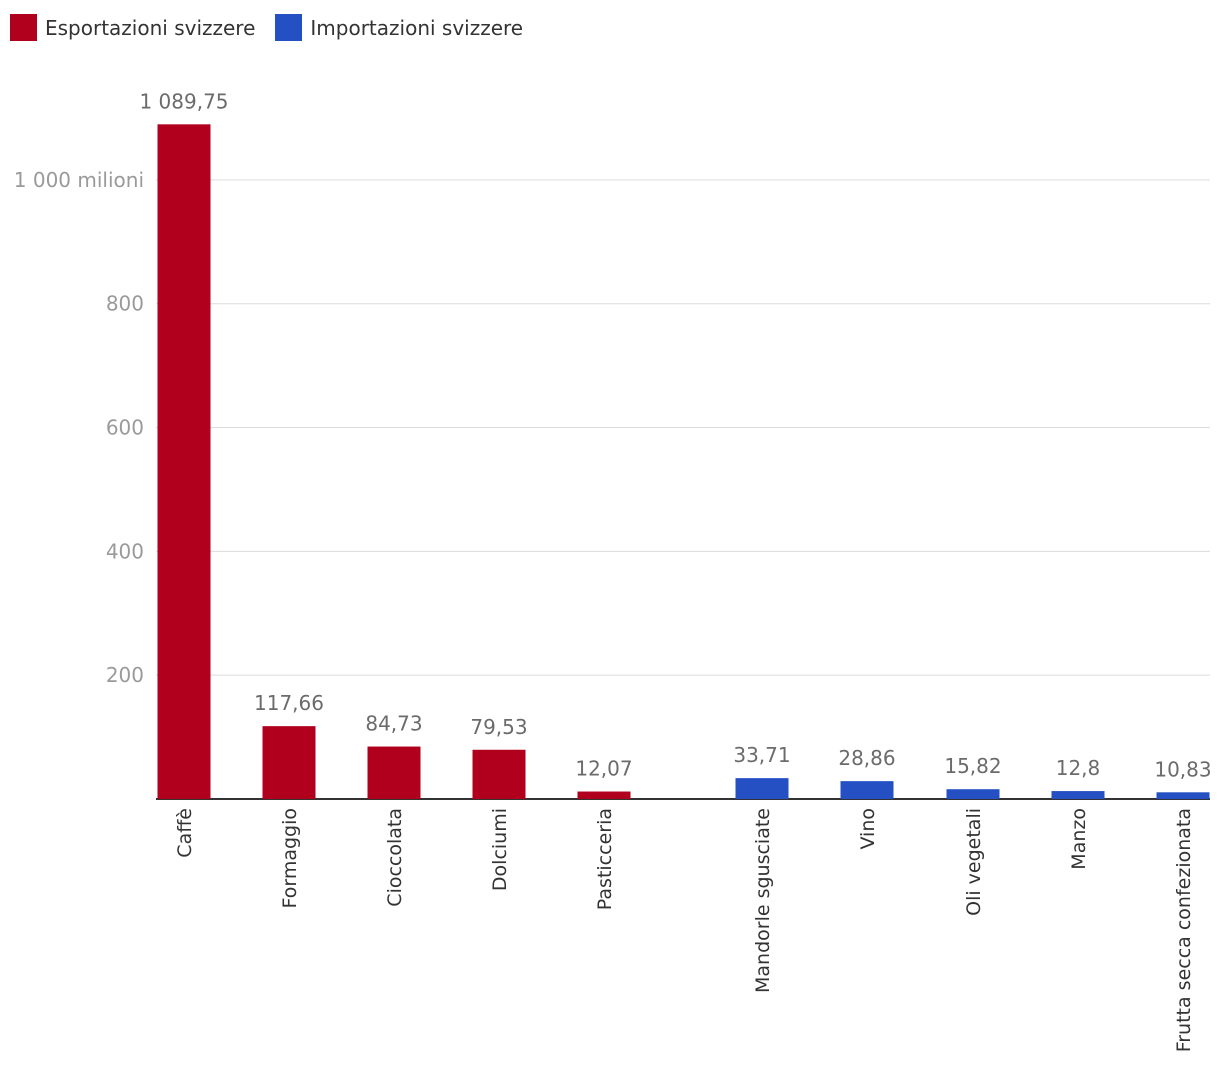 Image resolution: width=1220 pixels, height=1092 pixels. What do you see at coordinates (761, 755) in the screenshot?
I see `data-label: 33,71` at bounding box center [761, 755].